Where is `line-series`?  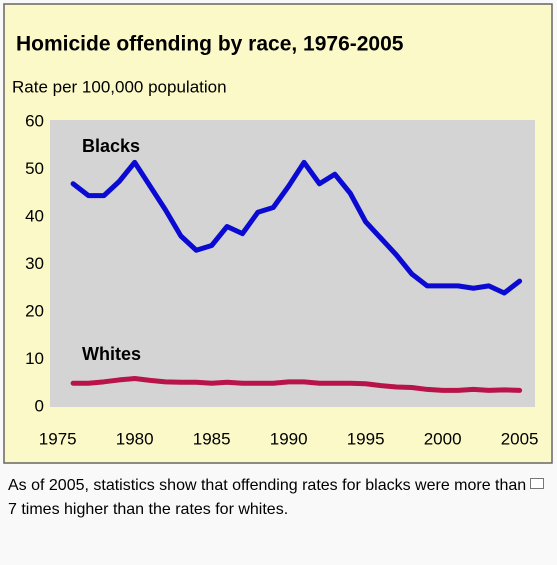 line-series is located at coordinates (296, 384).